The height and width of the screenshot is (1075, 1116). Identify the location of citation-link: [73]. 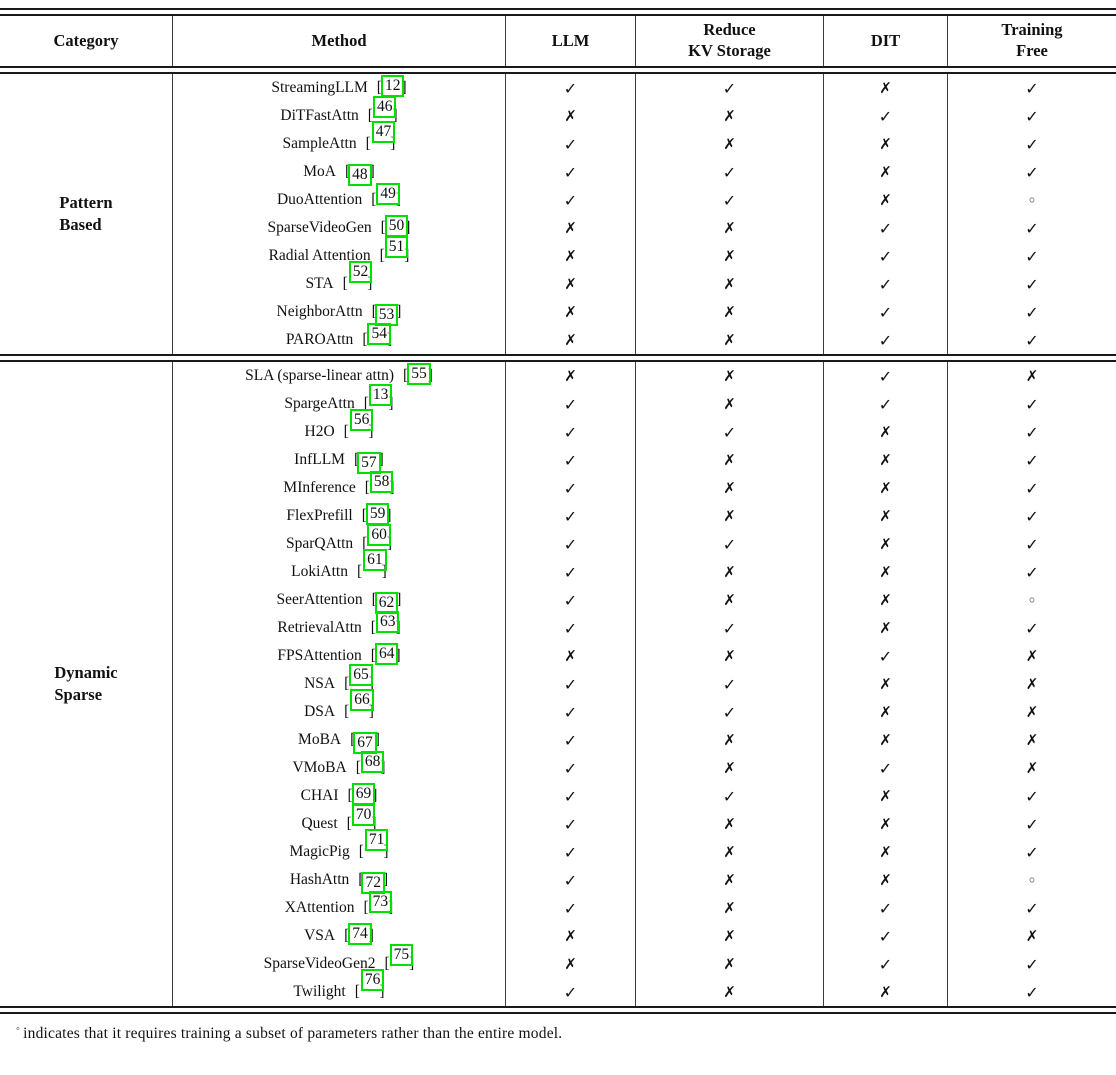
(378, 903).